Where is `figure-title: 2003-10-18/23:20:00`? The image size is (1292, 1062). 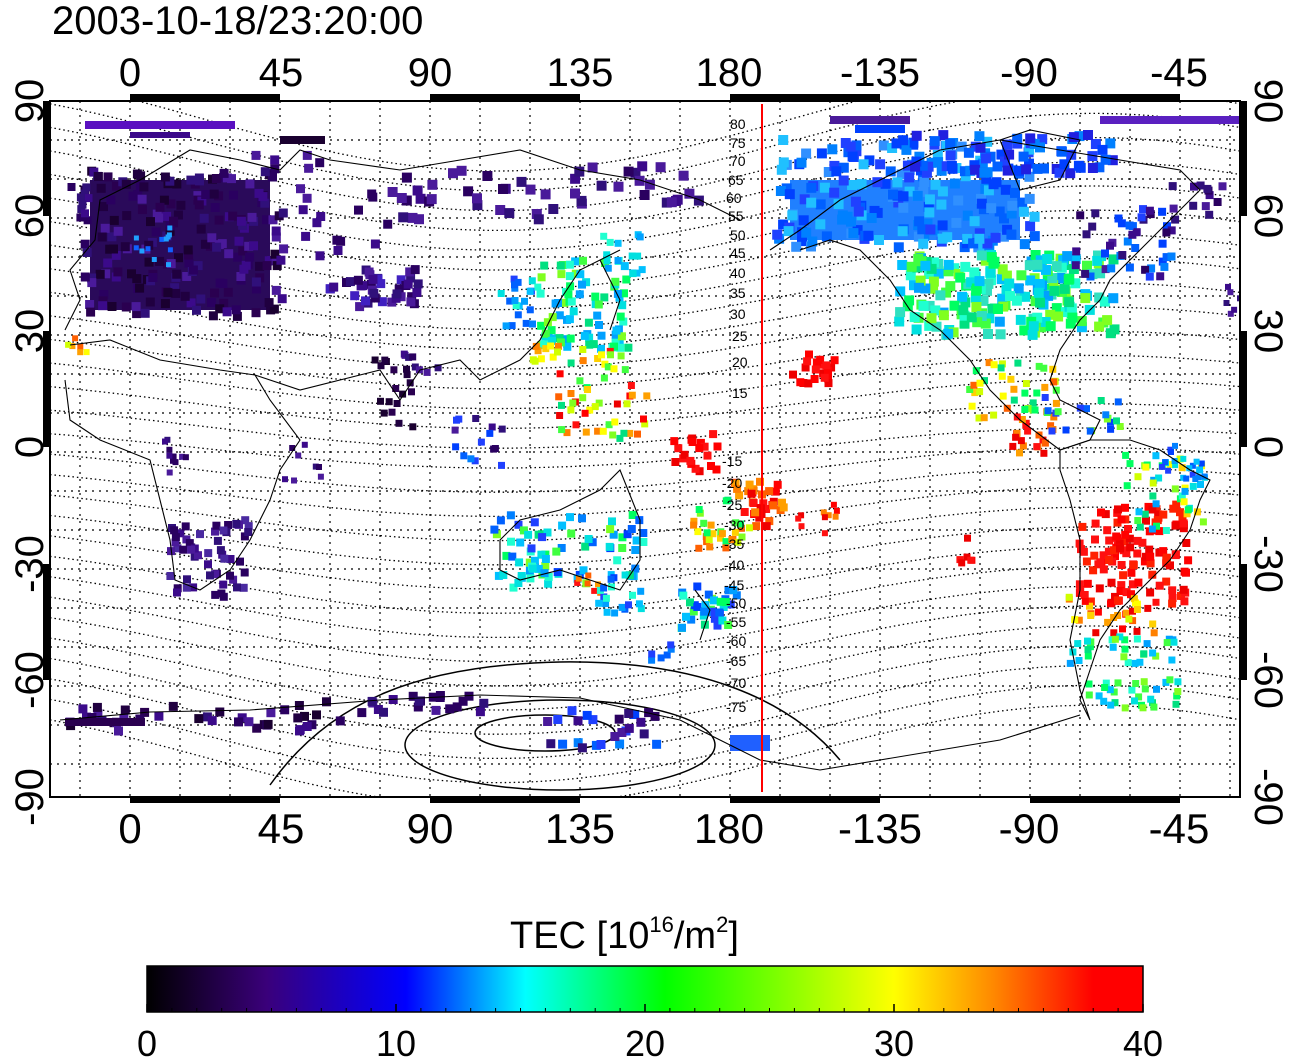
figure-title: 2003-10-18/23:20:00 is located at coordinates (237, 21).